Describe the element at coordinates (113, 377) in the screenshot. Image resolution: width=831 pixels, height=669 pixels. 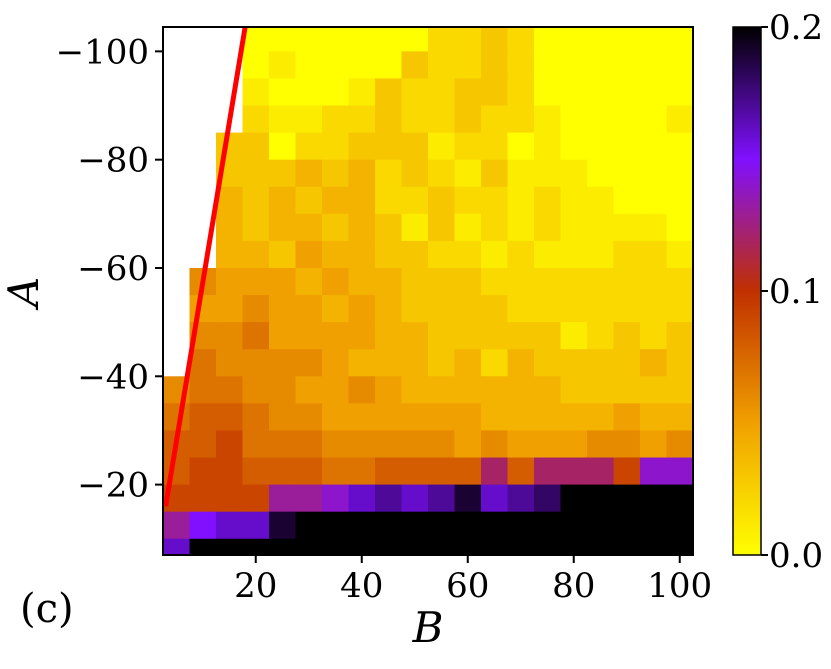
I see `y-tick-label: −40` at that location.